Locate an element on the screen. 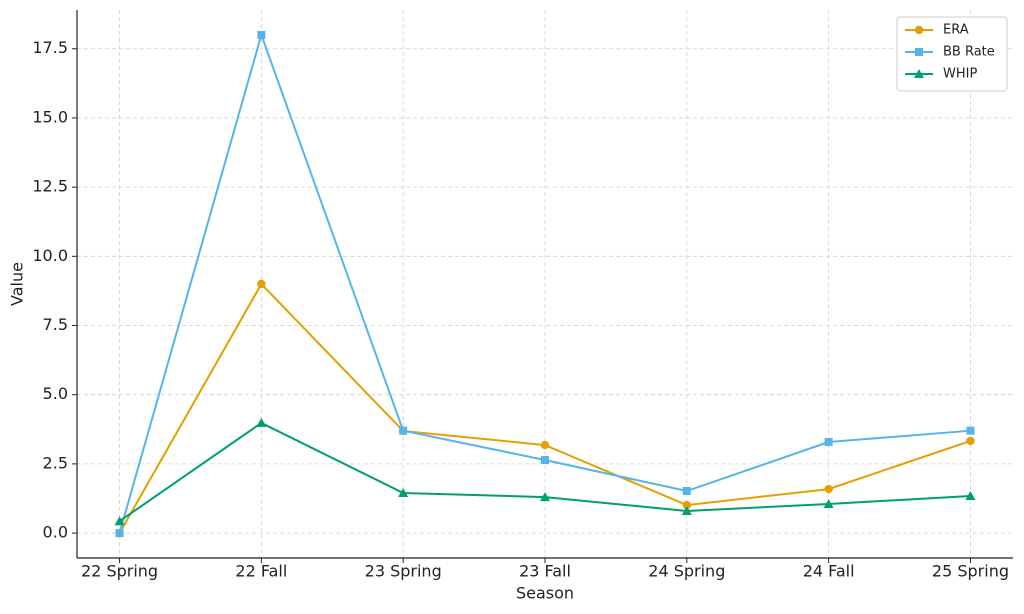 The height and width of the screenshot is (614, 1024). y-tick-label: 0.0 is located at coordinates (55, 532).